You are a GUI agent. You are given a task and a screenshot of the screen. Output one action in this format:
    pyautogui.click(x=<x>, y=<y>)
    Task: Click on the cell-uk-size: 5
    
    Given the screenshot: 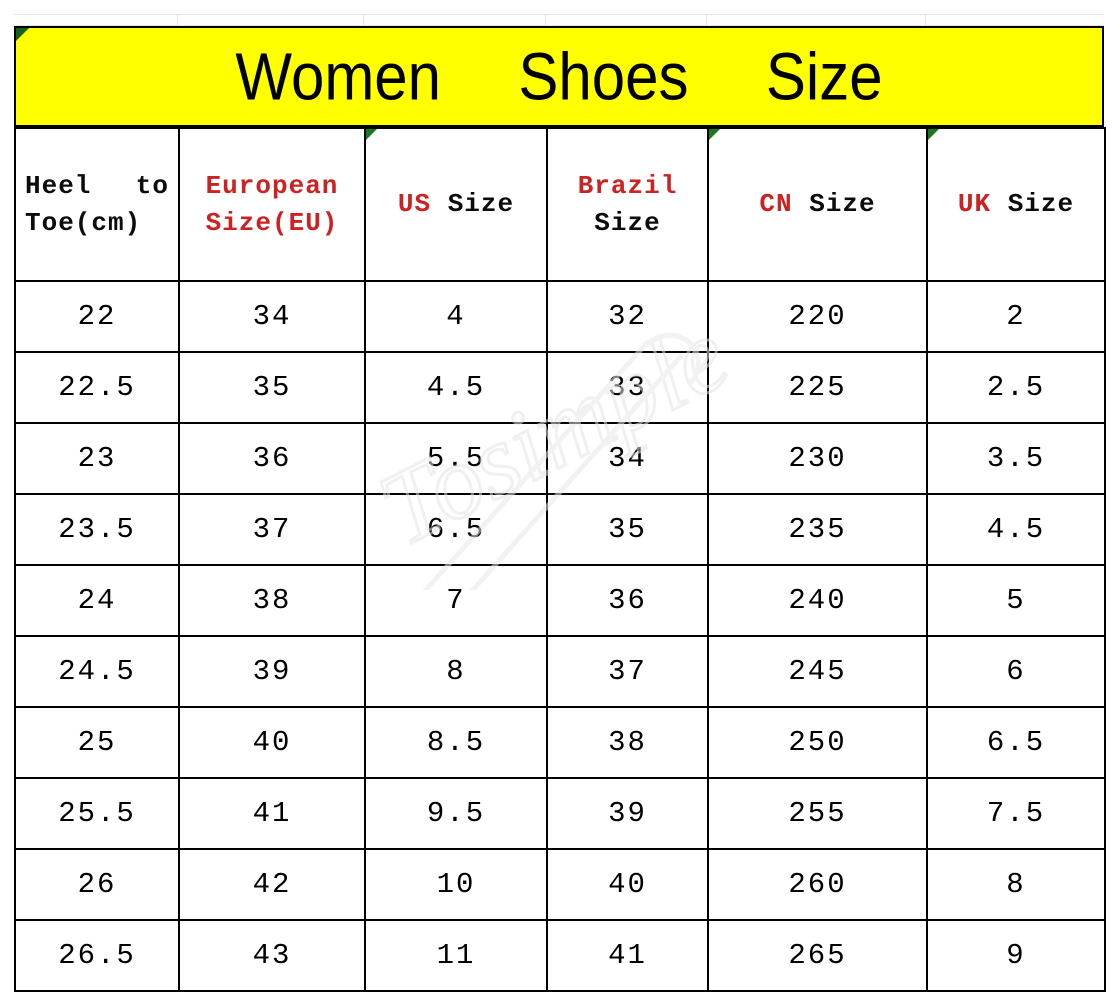 What is the action you would take?
    pyautogui.click(x=1016, y=600)
    